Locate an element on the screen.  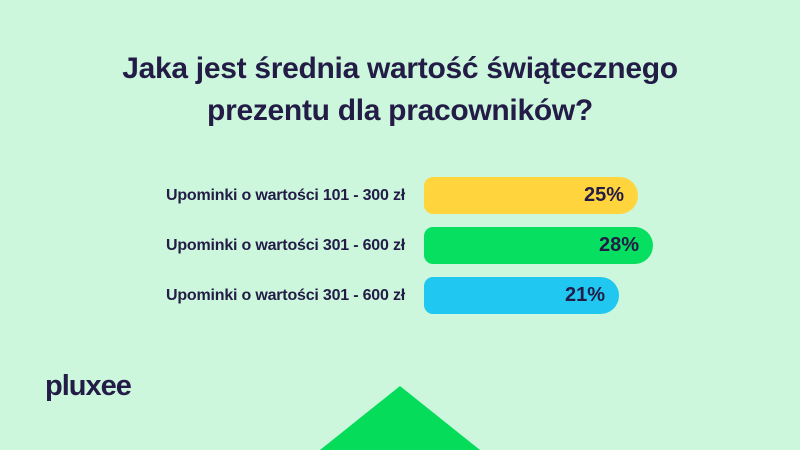
bar-value-label: 25% is located at coordinates (603, 195).